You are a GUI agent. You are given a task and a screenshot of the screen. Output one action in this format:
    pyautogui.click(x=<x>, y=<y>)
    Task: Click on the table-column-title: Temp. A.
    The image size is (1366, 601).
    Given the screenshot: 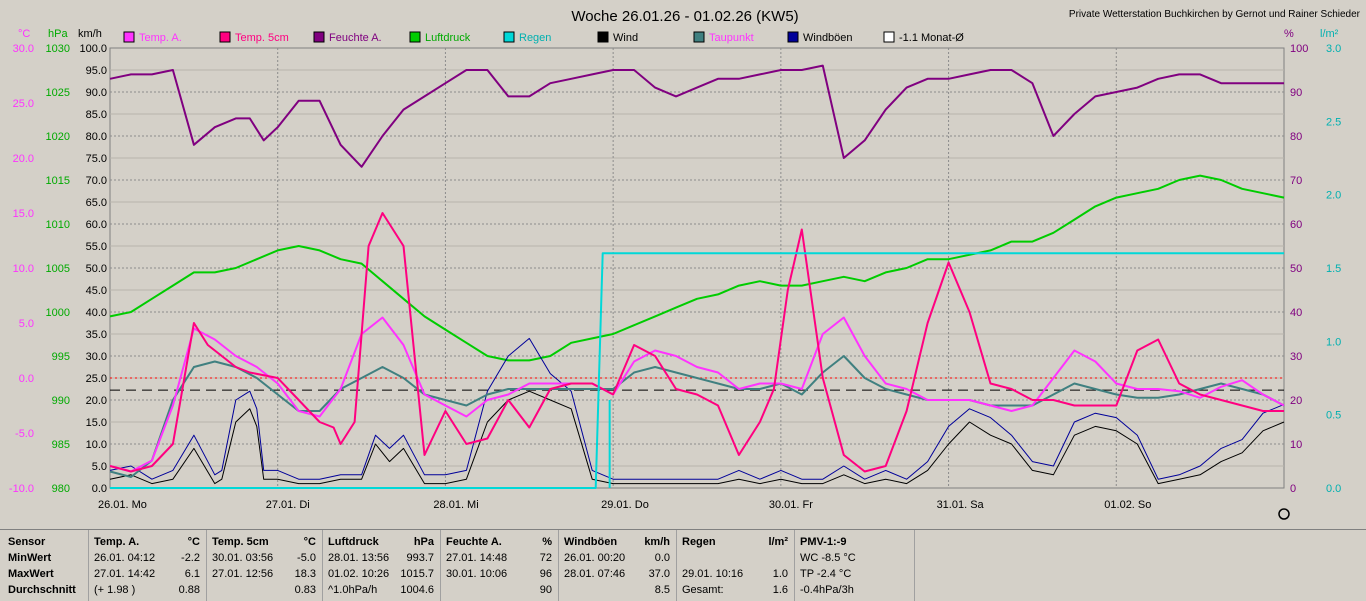 What is the action you would take?
    pyautogui.click(x=117, y=542)
    